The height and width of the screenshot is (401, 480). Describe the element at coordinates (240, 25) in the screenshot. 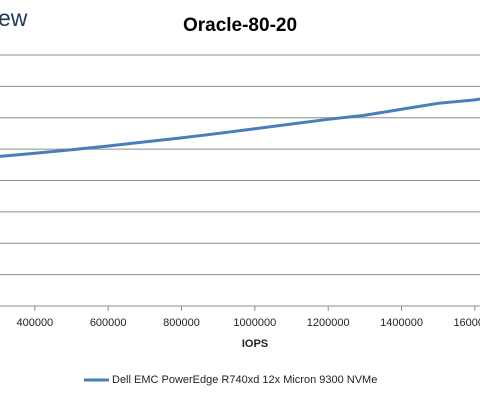

I see `chart-title: Oracle-80-20` at that location.